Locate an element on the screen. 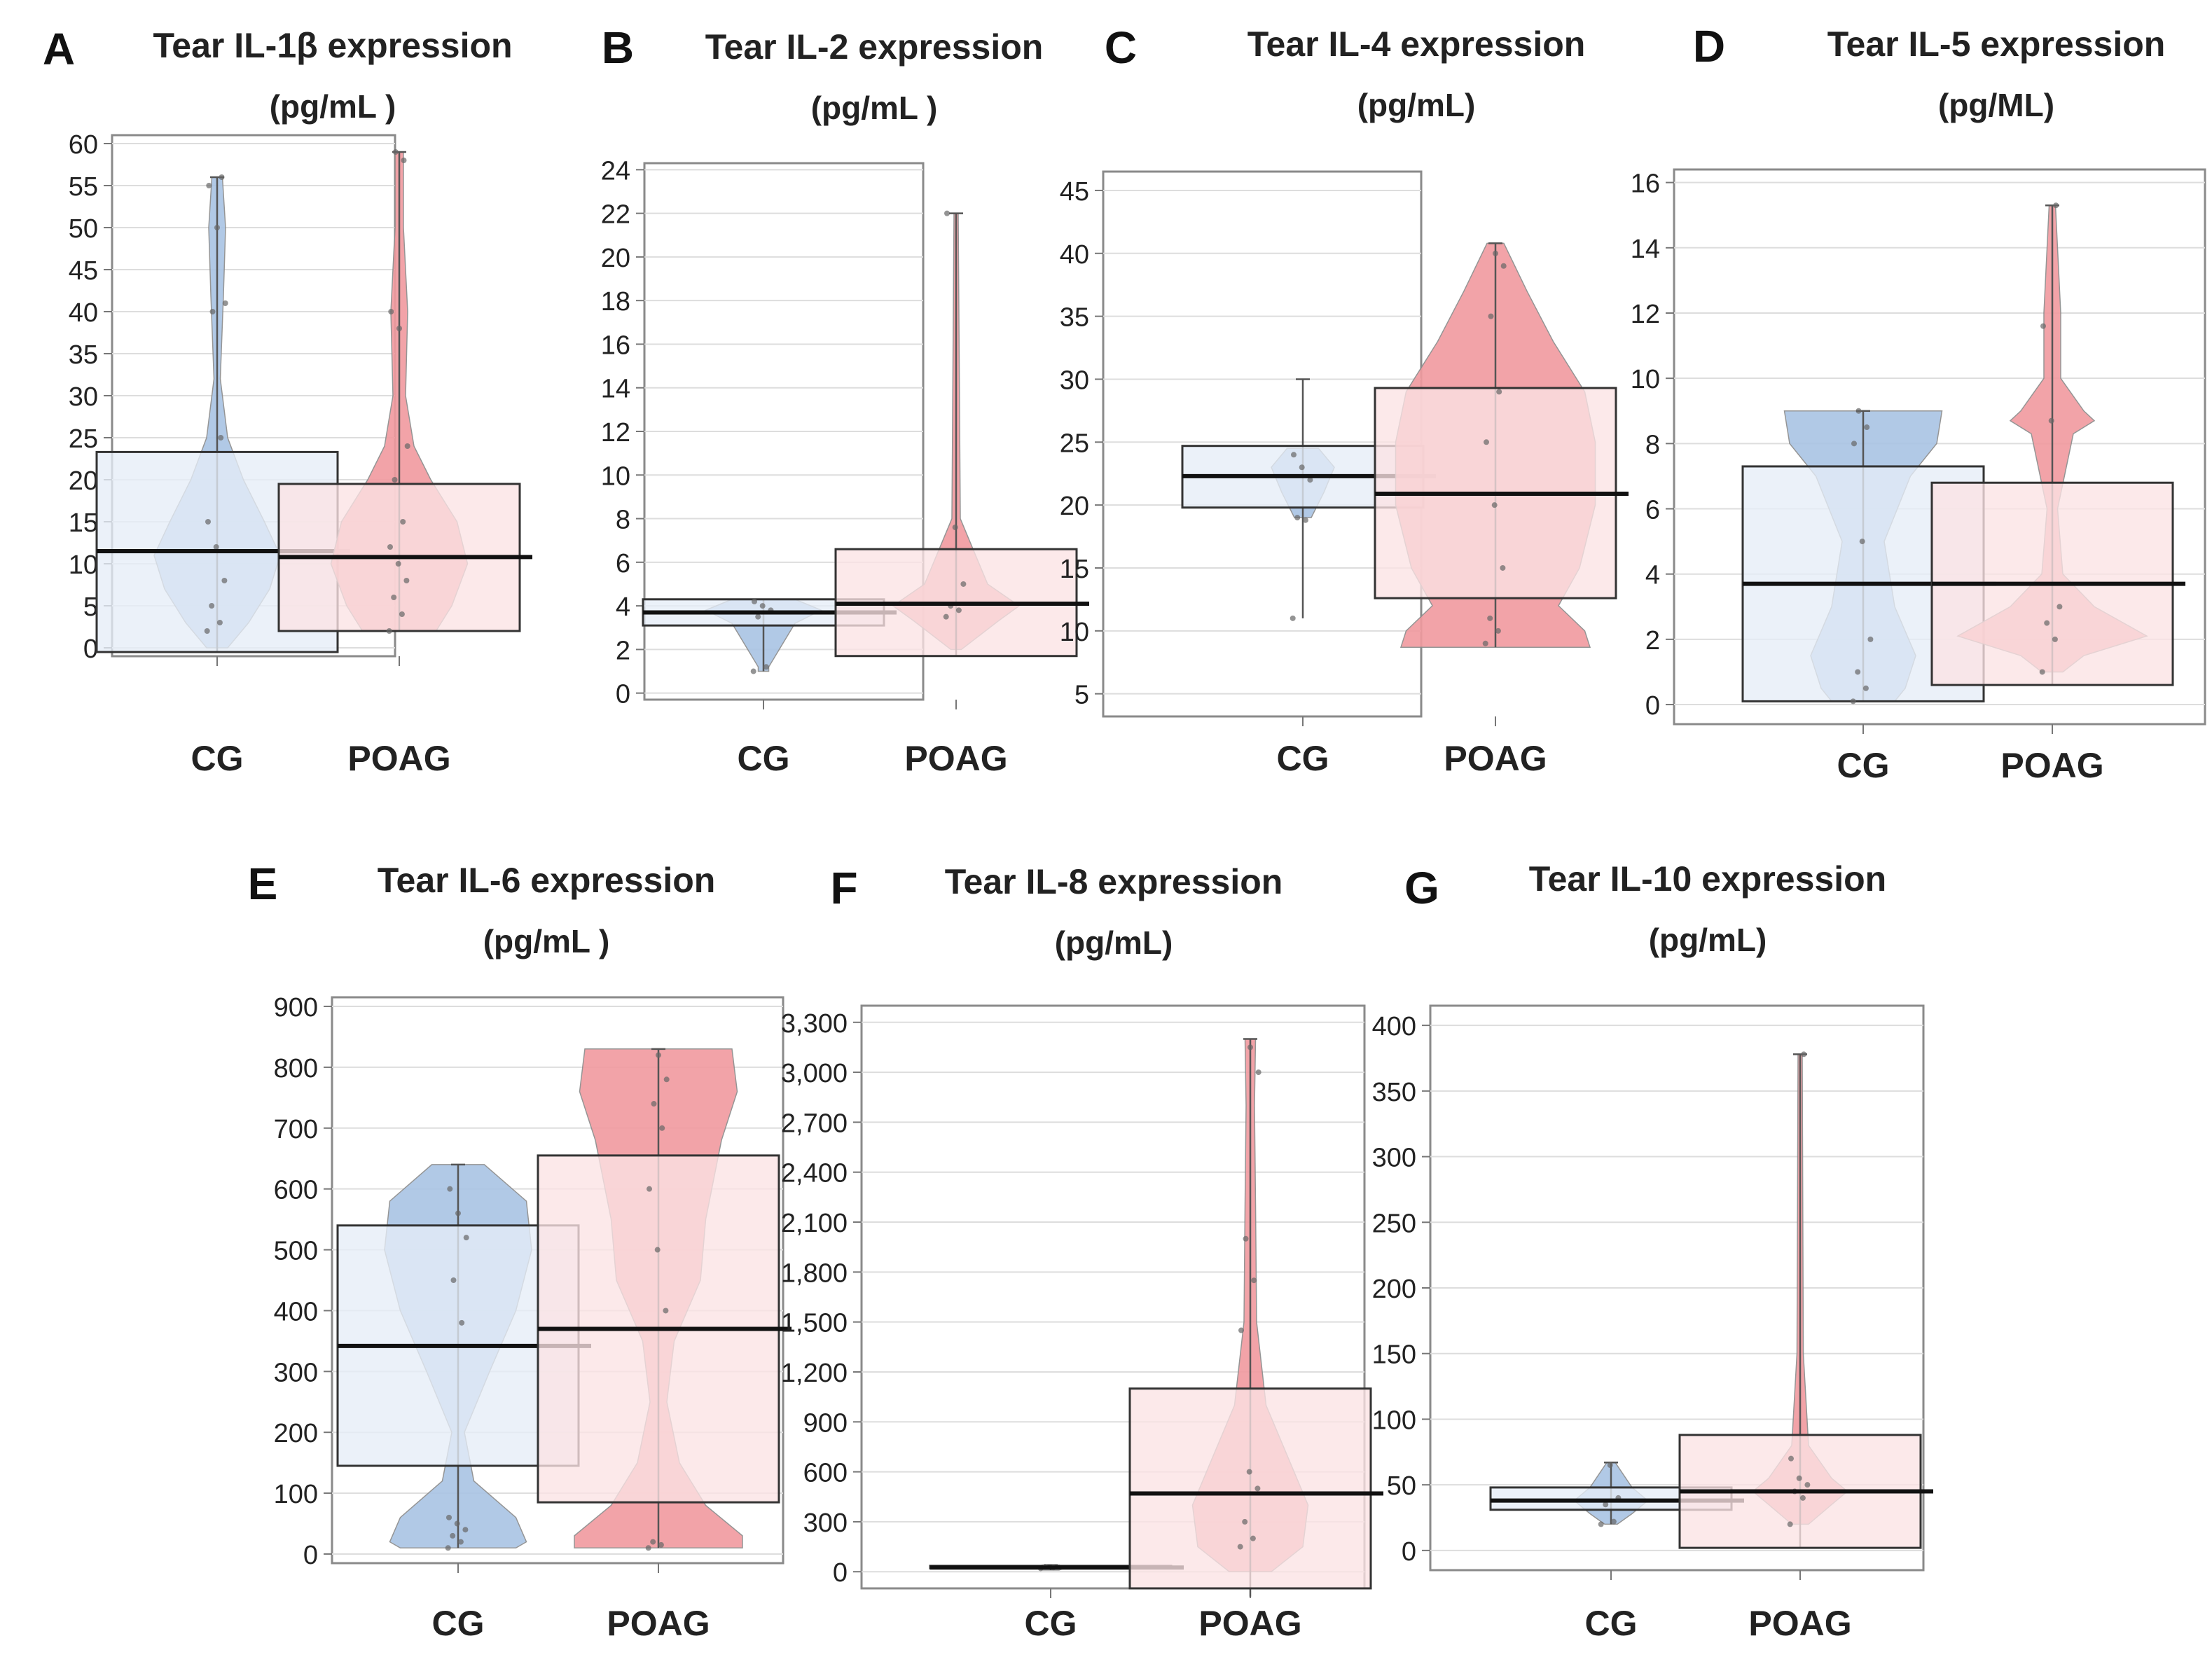 The image size is (2212, 1671). y-tick-label: 300 is located at coordinates (825, 1523).